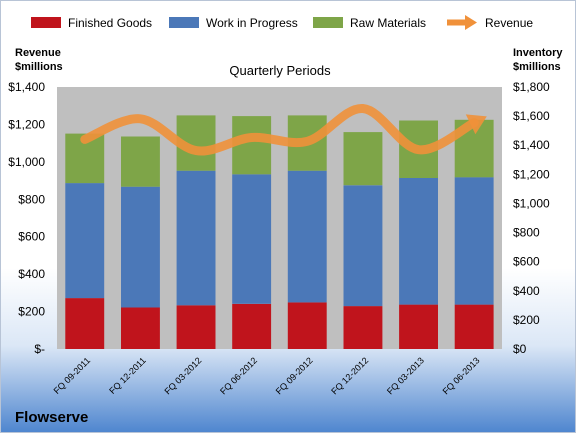 The image size is (576, 437). I want to click on left-axis-title: Revenue, so click(38, 53).